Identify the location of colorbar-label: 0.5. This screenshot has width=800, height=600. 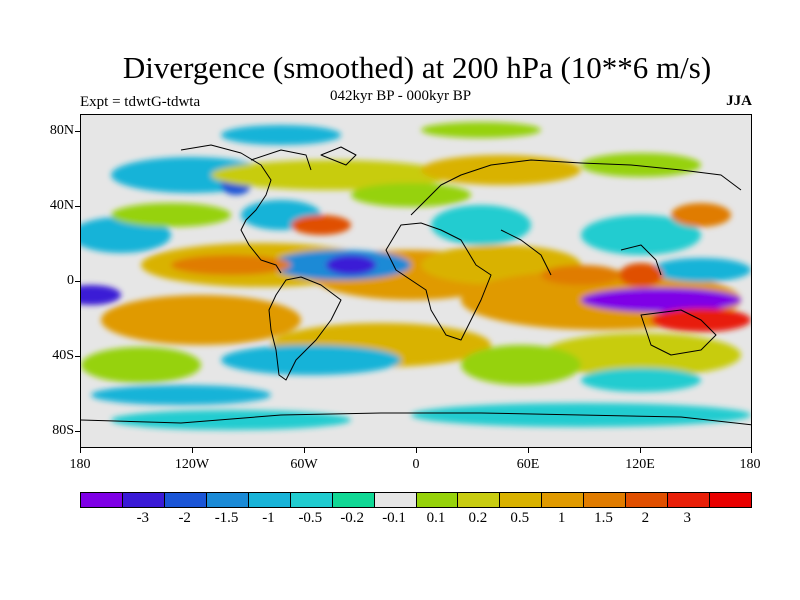
(520, 518).